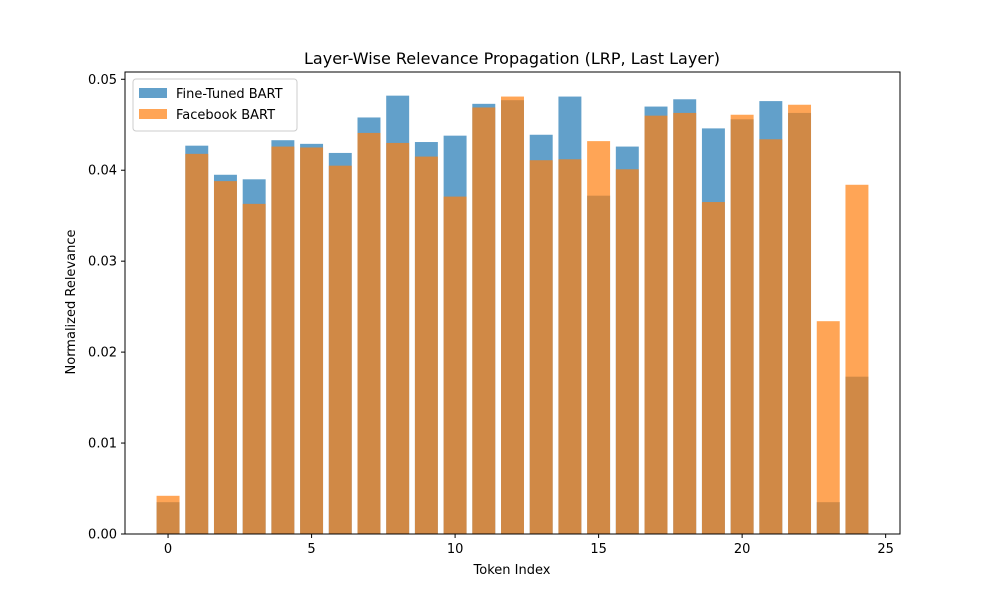 This screenshot has width=1000, height=604. Describe the element at coordinates (102, 535) in the screenshot. I see `y-tick-label: 0.00` at that location.